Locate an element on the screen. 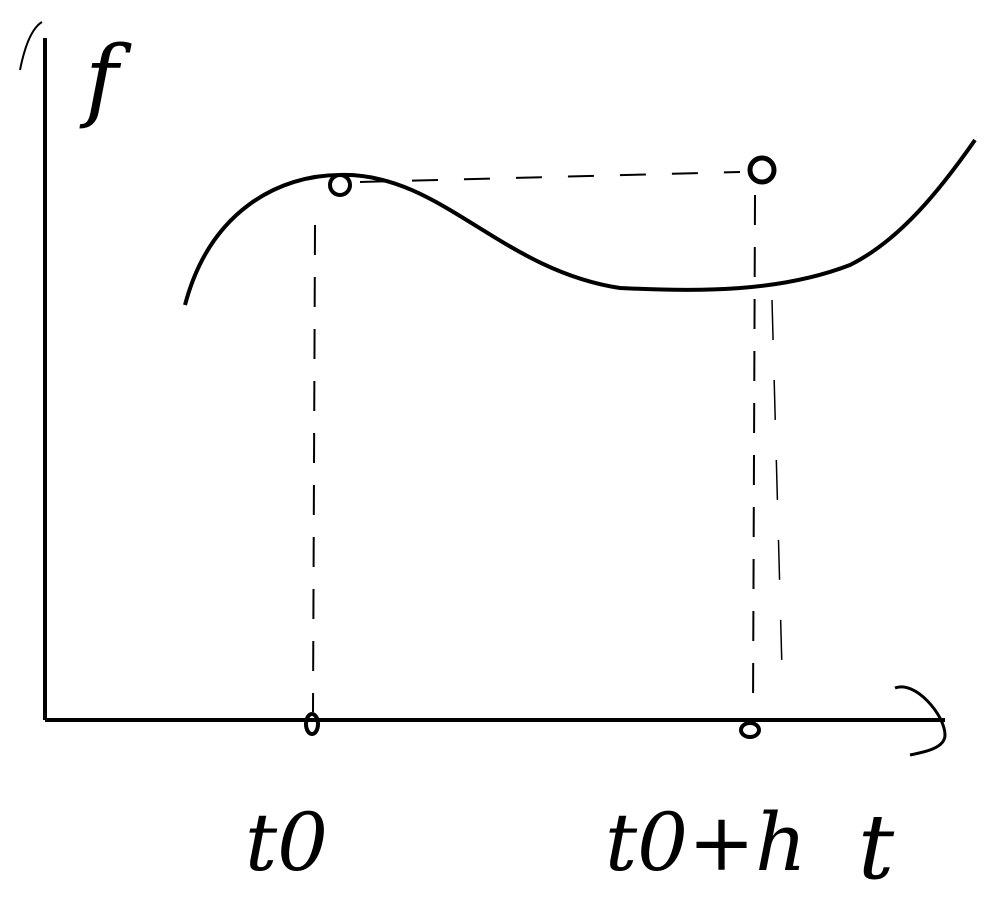  point-axis-t0 is located at coordinates (312, 724).